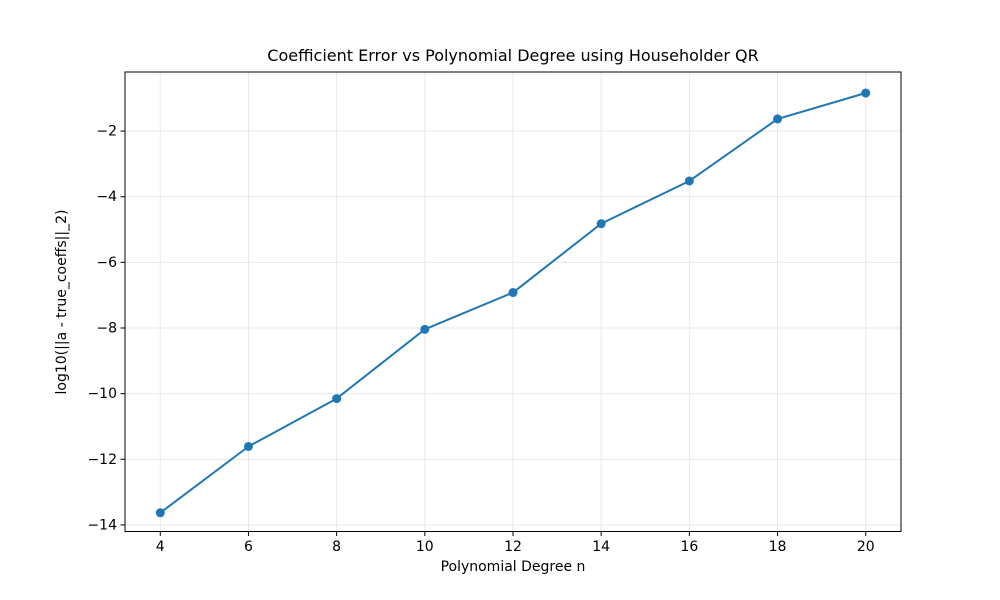 The image size is (1000, 600). What do you see at coordinates (248, 547) in the screenshot?
I see `x-tick-label: 6` at bounding box center [248, 547].